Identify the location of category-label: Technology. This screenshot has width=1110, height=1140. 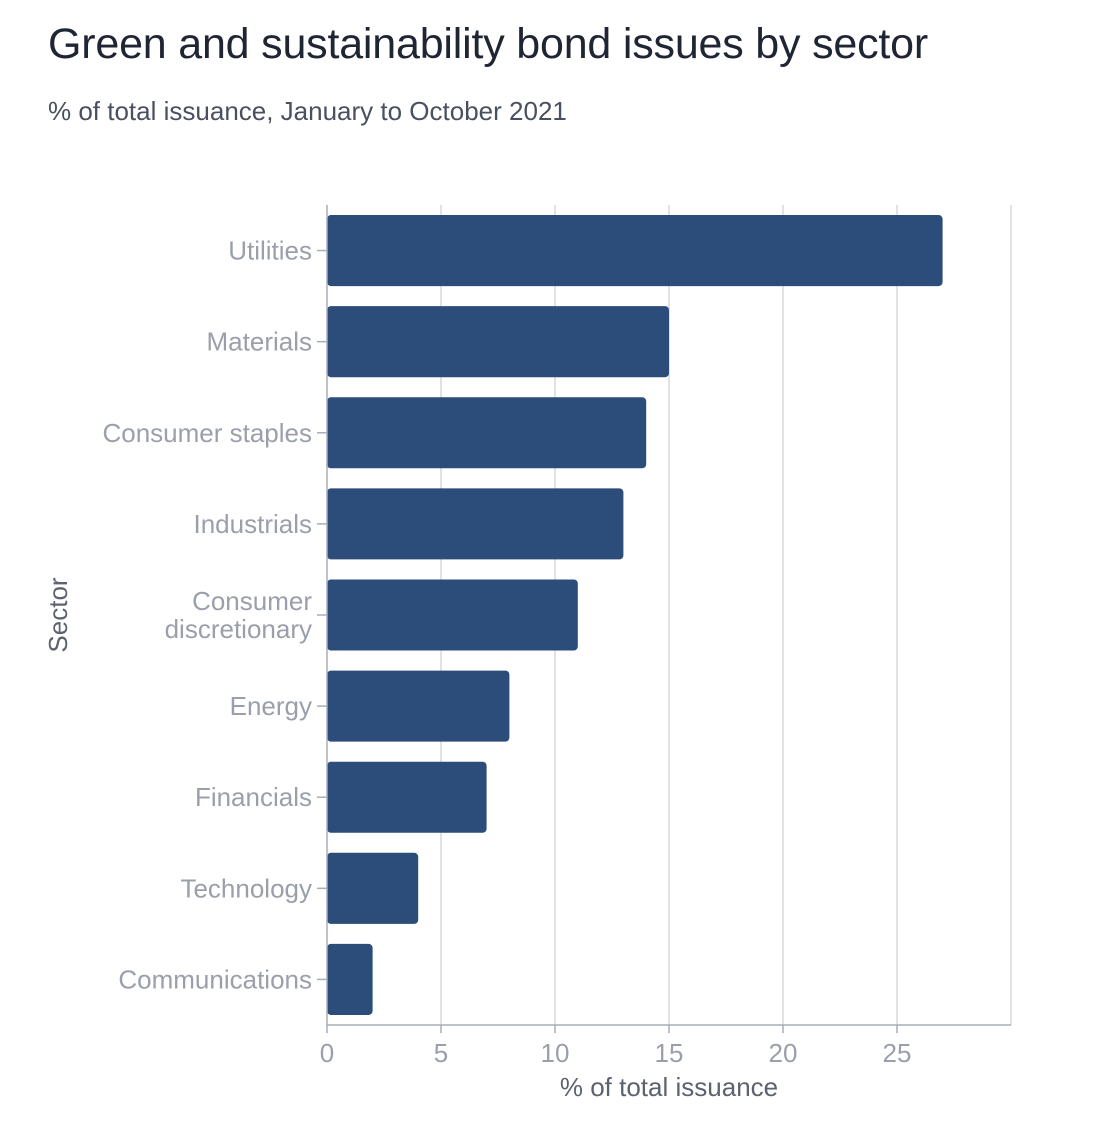
(246, 888).